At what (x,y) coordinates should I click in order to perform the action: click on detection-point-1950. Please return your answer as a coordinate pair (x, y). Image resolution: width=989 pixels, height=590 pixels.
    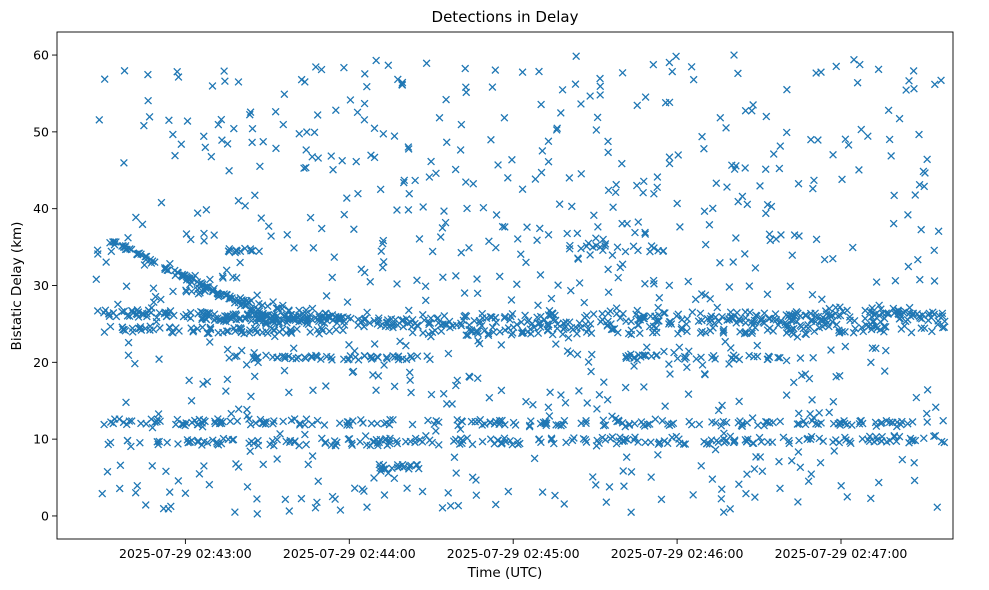
    Looking at the image, I should click on (442, 228).